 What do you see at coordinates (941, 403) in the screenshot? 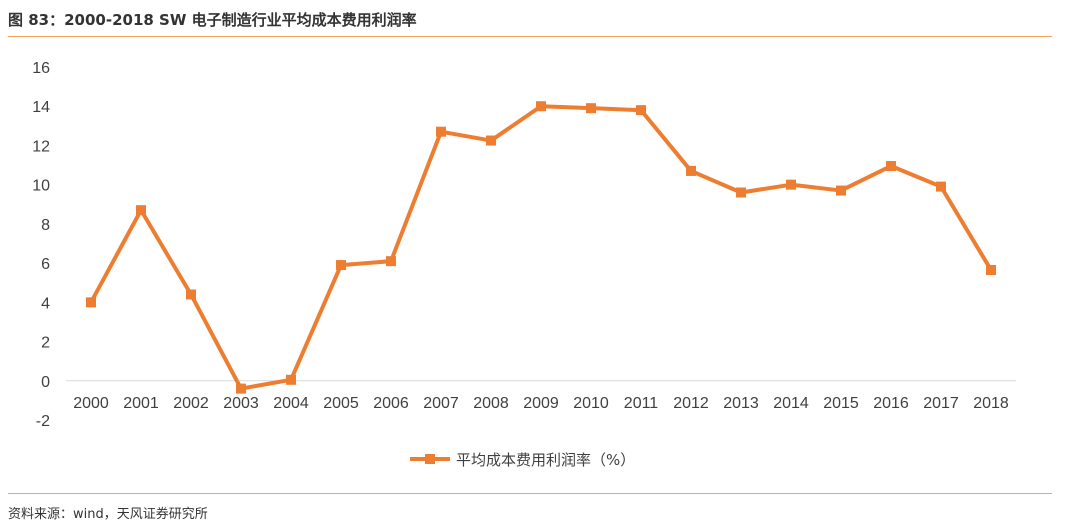
I see `x-tick-label: 2017` at bounding box center [941, 403].